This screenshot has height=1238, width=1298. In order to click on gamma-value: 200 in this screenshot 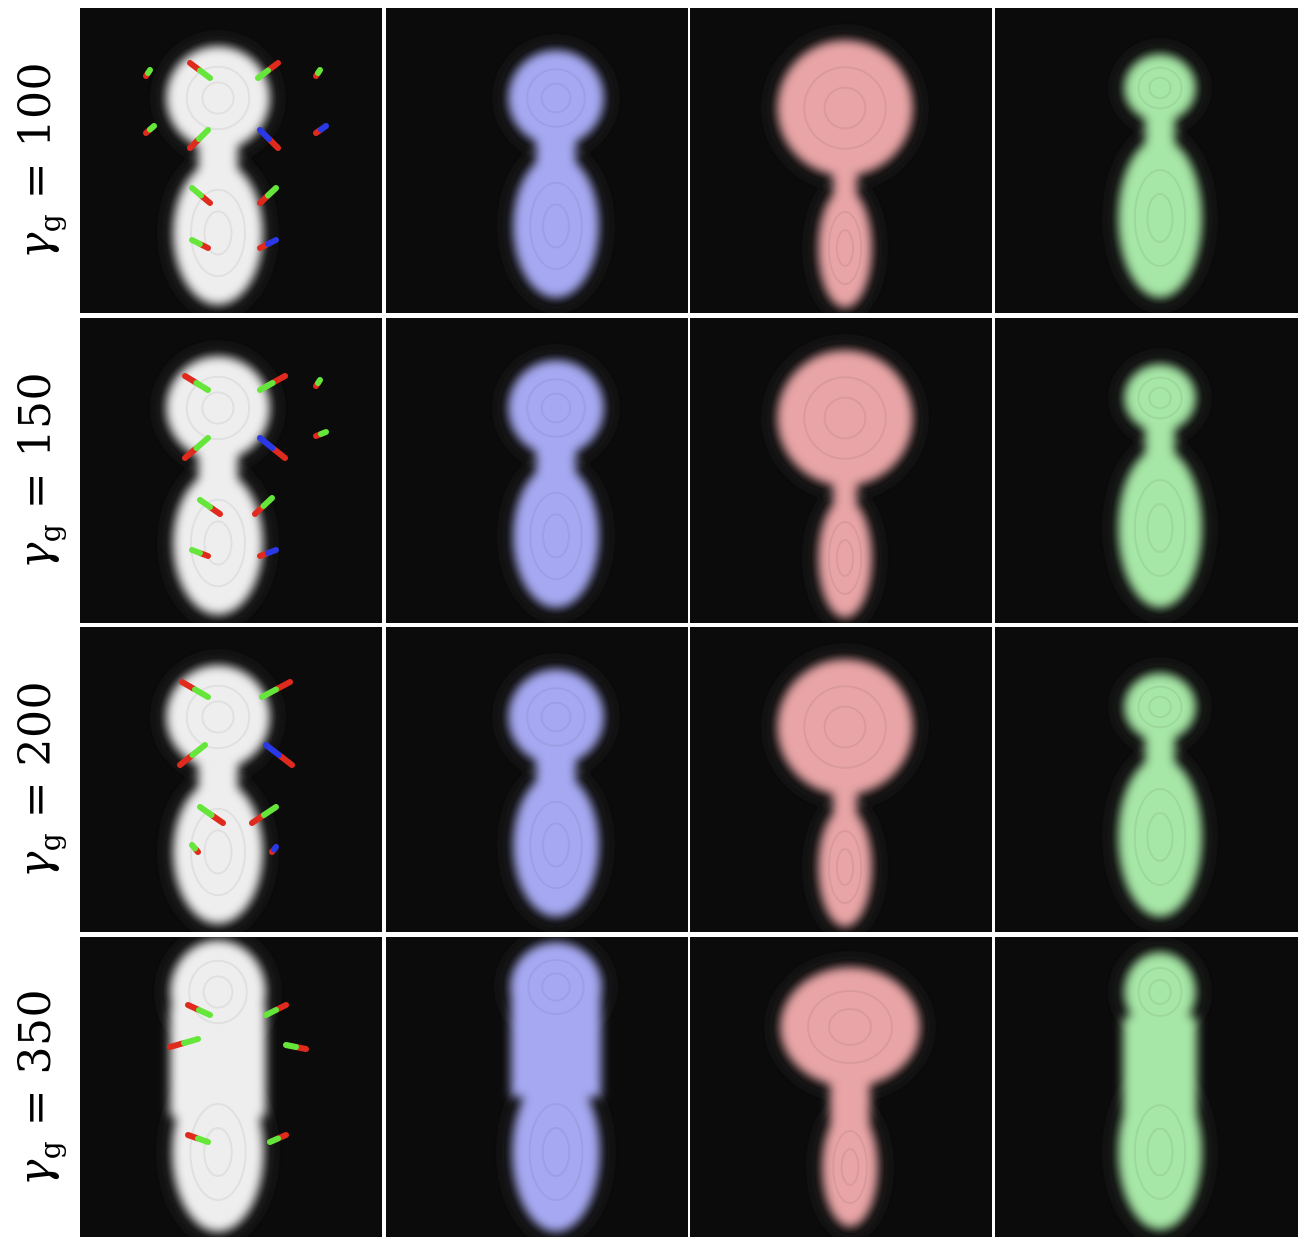, I will do `click(36, 723)`.